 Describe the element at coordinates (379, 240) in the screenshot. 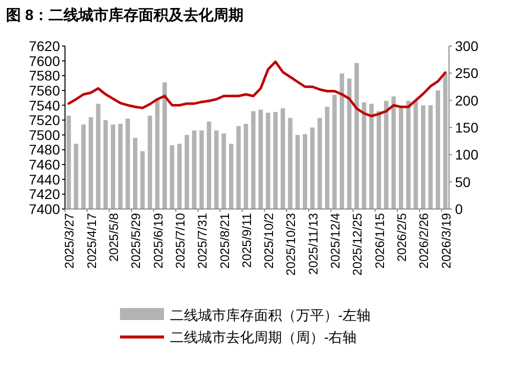

I see `x-tick-label: 2026/1/15` at that location.